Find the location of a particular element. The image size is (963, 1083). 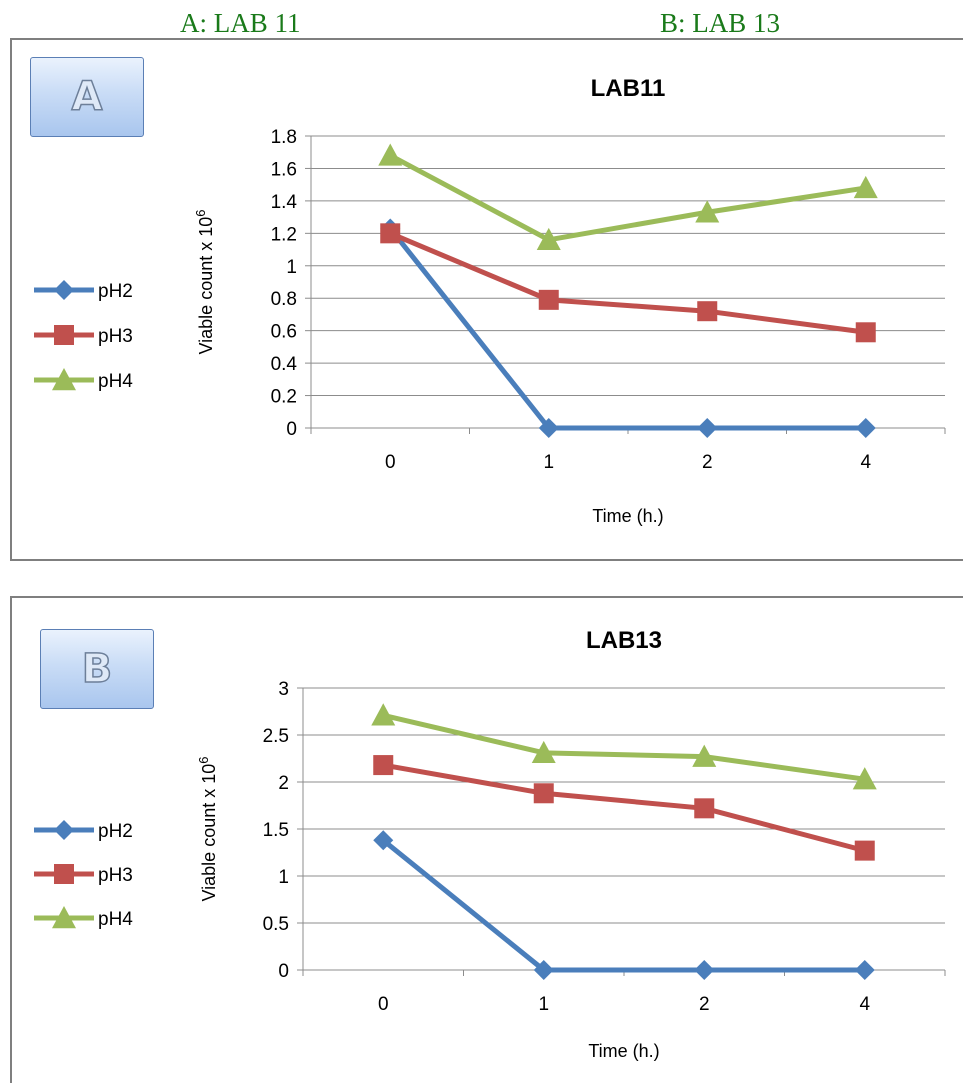

y-tick-label: 0.5 is located at coordinates (276, 924).